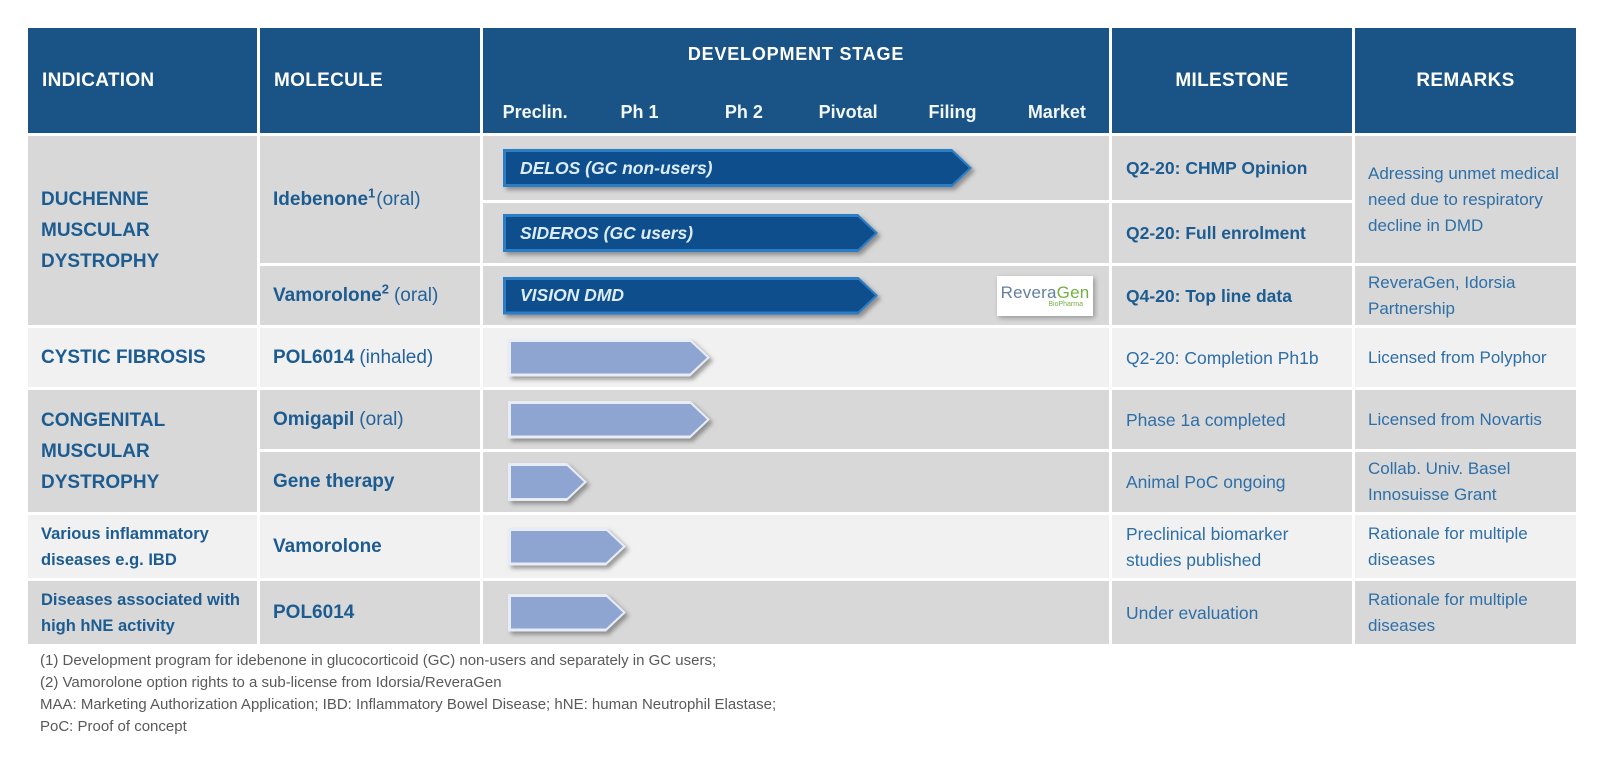  Describe the element at coordinates (396, 357) in the screenshot. I see `molecule-route: (inhaled)` at that location.